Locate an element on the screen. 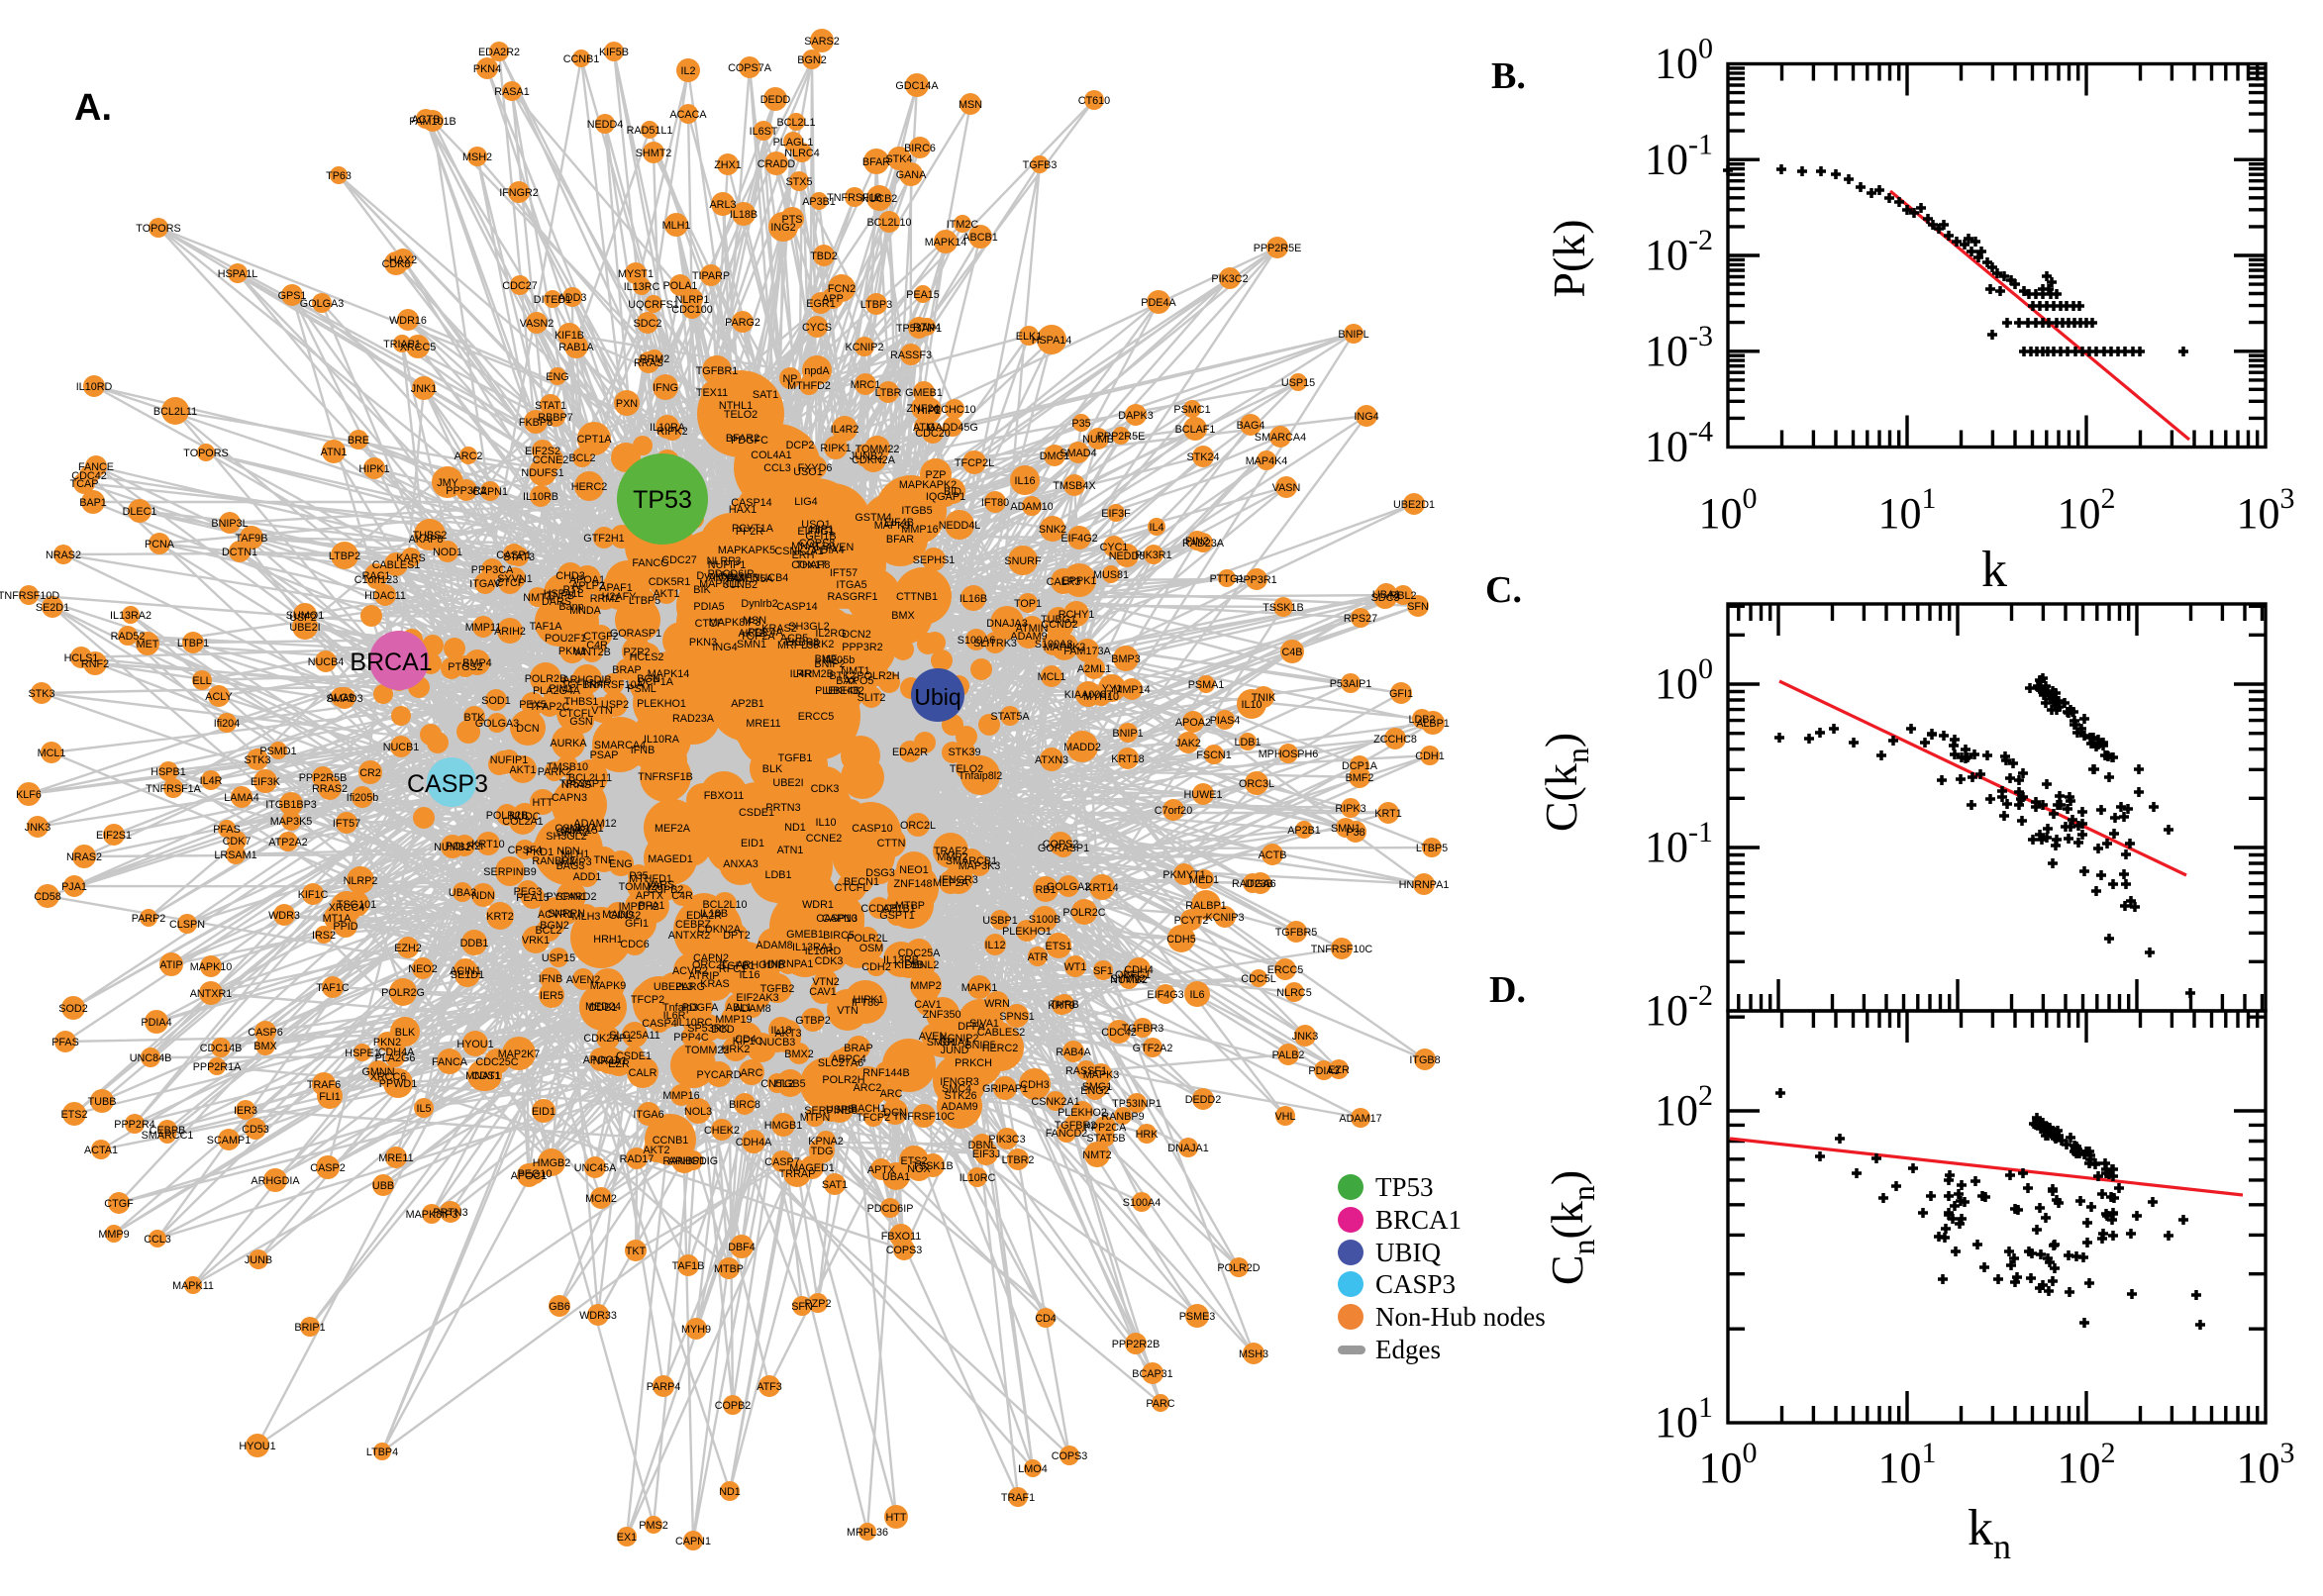 The width and height of the screenshot is (2323, 1596). svg-text: CASP10 is located at coordinates (872, 829).